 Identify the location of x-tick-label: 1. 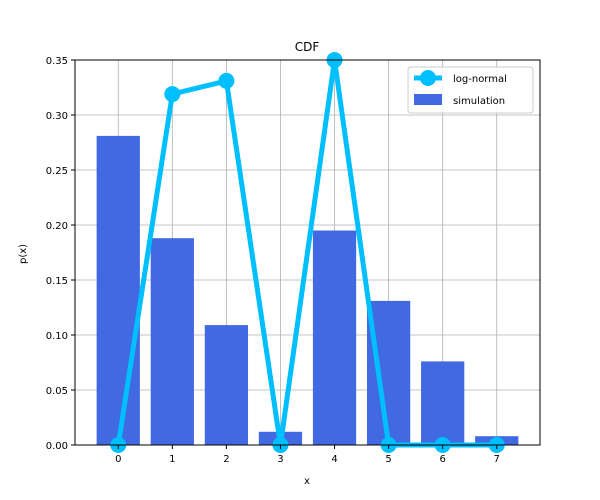
(172, 459).